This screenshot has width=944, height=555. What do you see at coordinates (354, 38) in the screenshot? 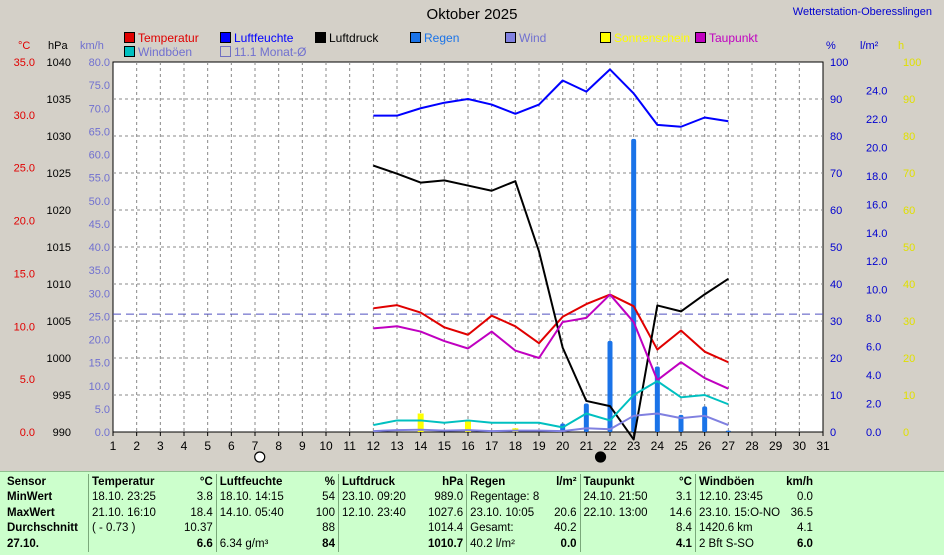
I see `legend-label: Luftdruck` at bounding box center [354, 38].